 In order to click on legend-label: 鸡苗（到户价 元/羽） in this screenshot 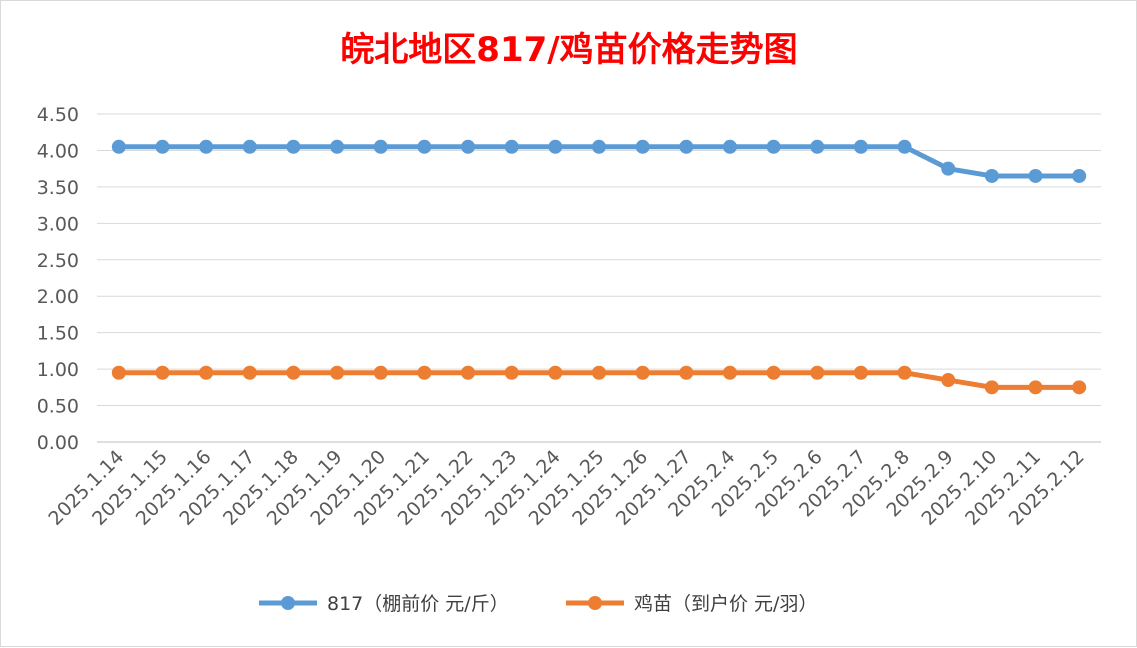, I will do `click(725, 604)`.